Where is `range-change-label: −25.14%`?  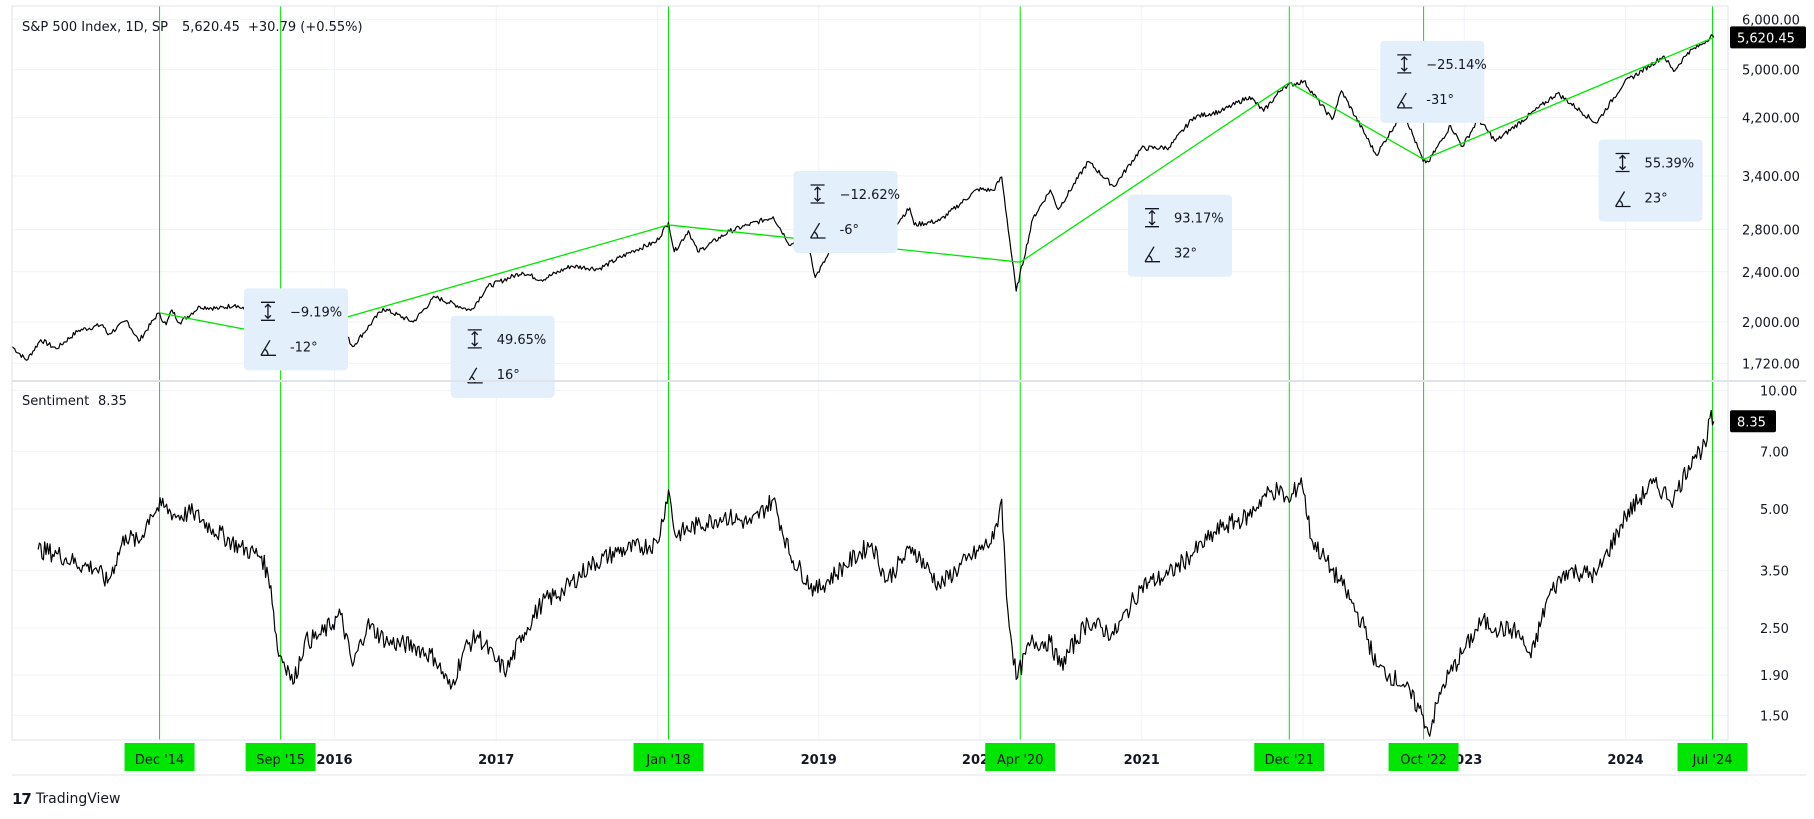 range-change-label: −25.14% is located at coordinates (1456, 65).